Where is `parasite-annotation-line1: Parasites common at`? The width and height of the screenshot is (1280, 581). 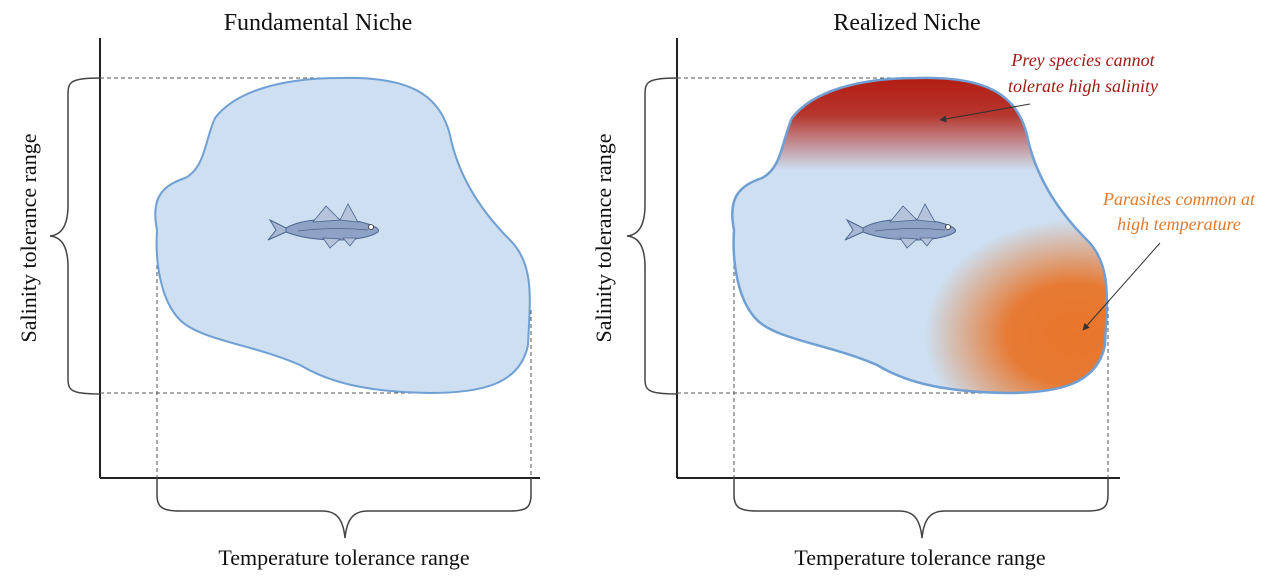 parasite-annotation-line1: Parasites common at is located at coordinates (1179, 199).